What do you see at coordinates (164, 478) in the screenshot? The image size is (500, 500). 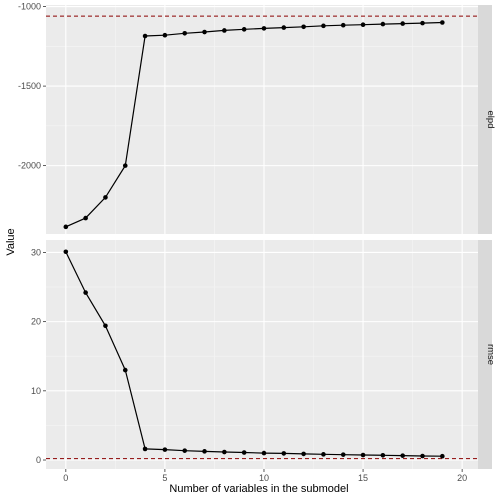 I see `x-tick-label: 5` at bounding box center [164, 478].